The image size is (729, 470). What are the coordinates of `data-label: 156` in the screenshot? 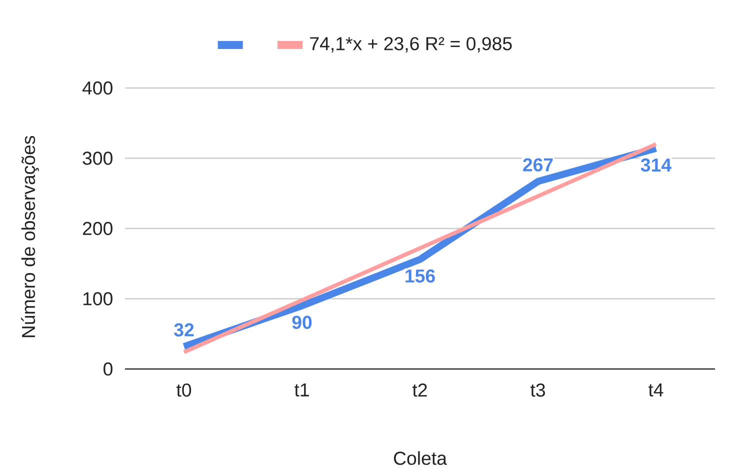 It's located at (420, 276).